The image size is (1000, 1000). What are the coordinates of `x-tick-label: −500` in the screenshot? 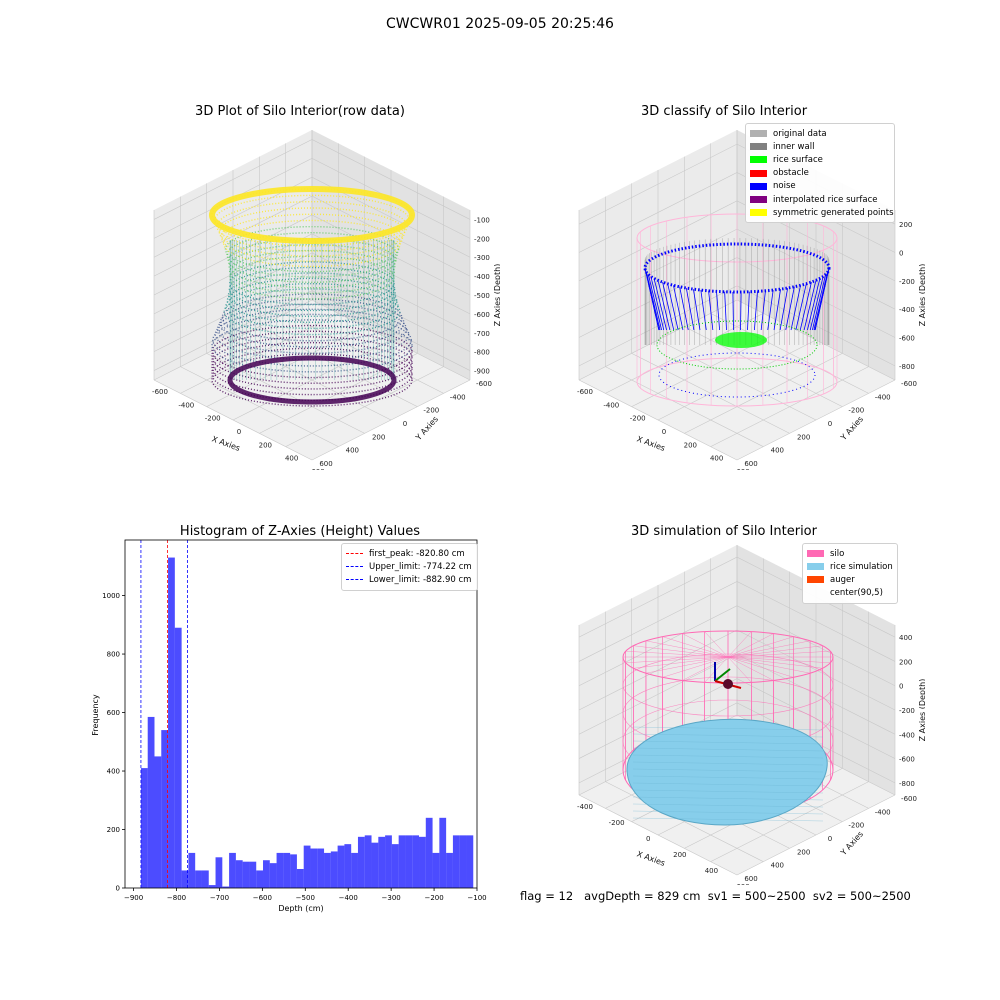 It's located at (305, 898).